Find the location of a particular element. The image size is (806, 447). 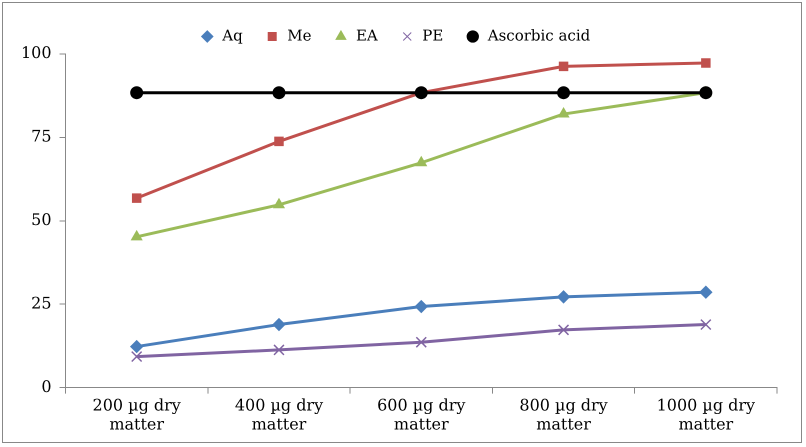

x-tick-label: 200 µg dry matter is located at coordinates (136, 414).